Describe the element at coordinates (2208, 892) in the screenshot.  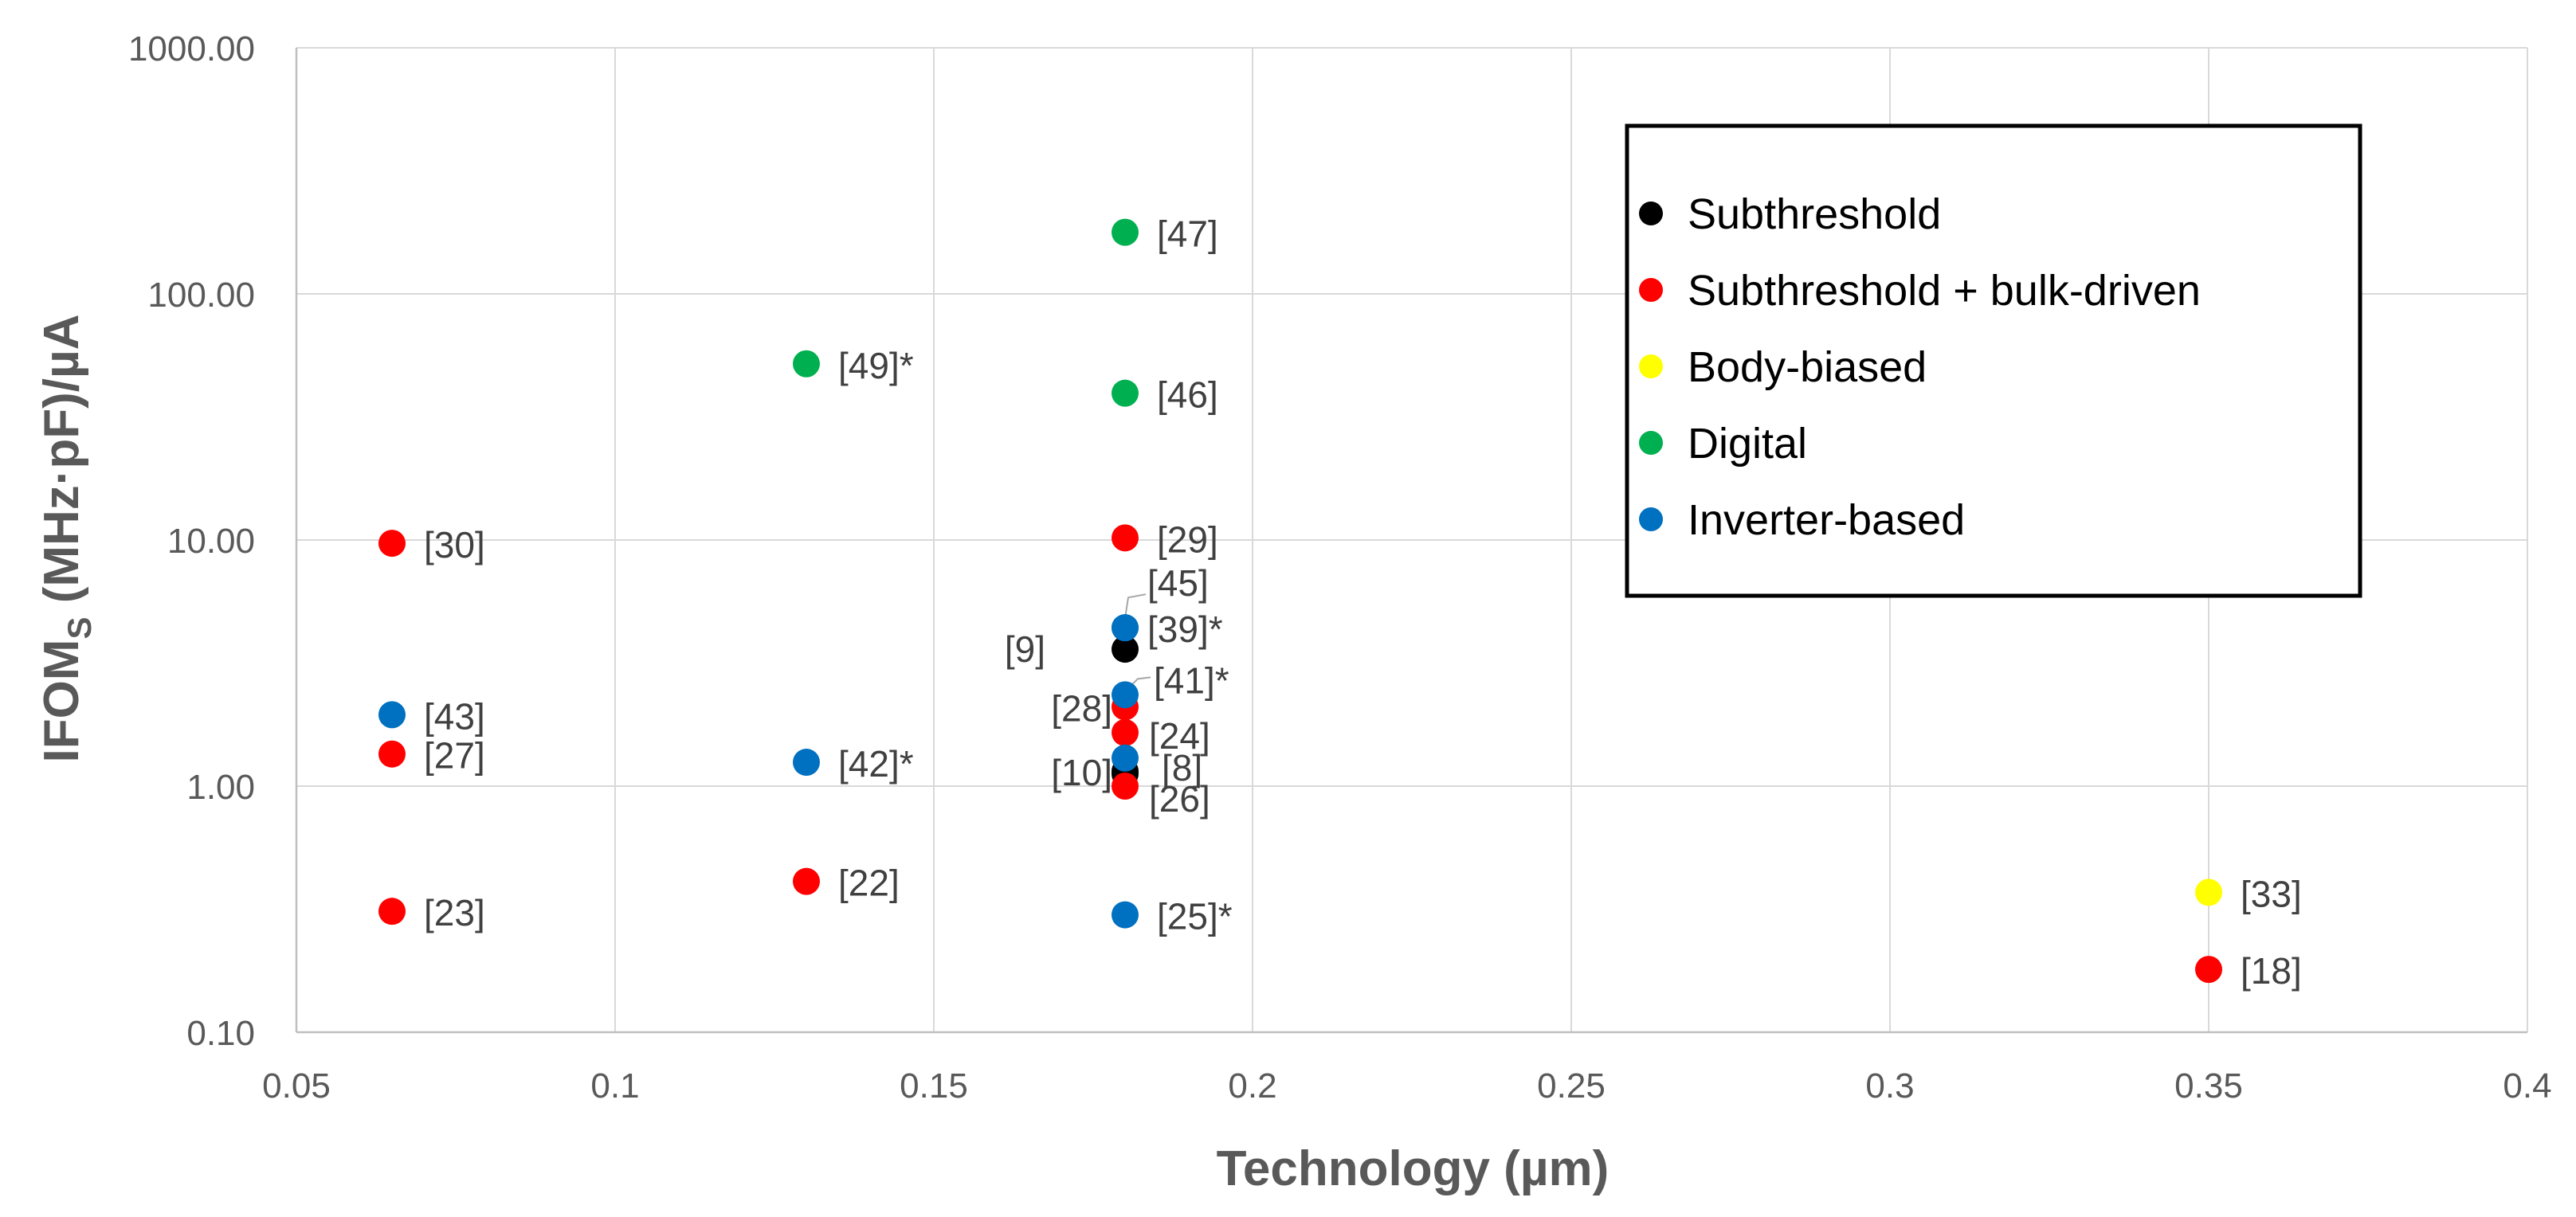
I see `point-body-biased` at that location.